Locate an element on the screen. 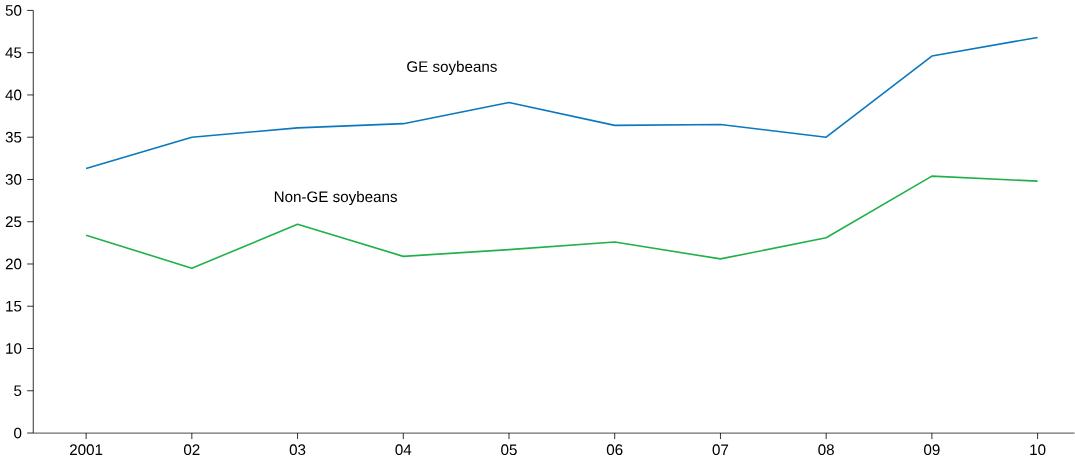  y-tick-label: 20 is located at coordinates (13, 264).